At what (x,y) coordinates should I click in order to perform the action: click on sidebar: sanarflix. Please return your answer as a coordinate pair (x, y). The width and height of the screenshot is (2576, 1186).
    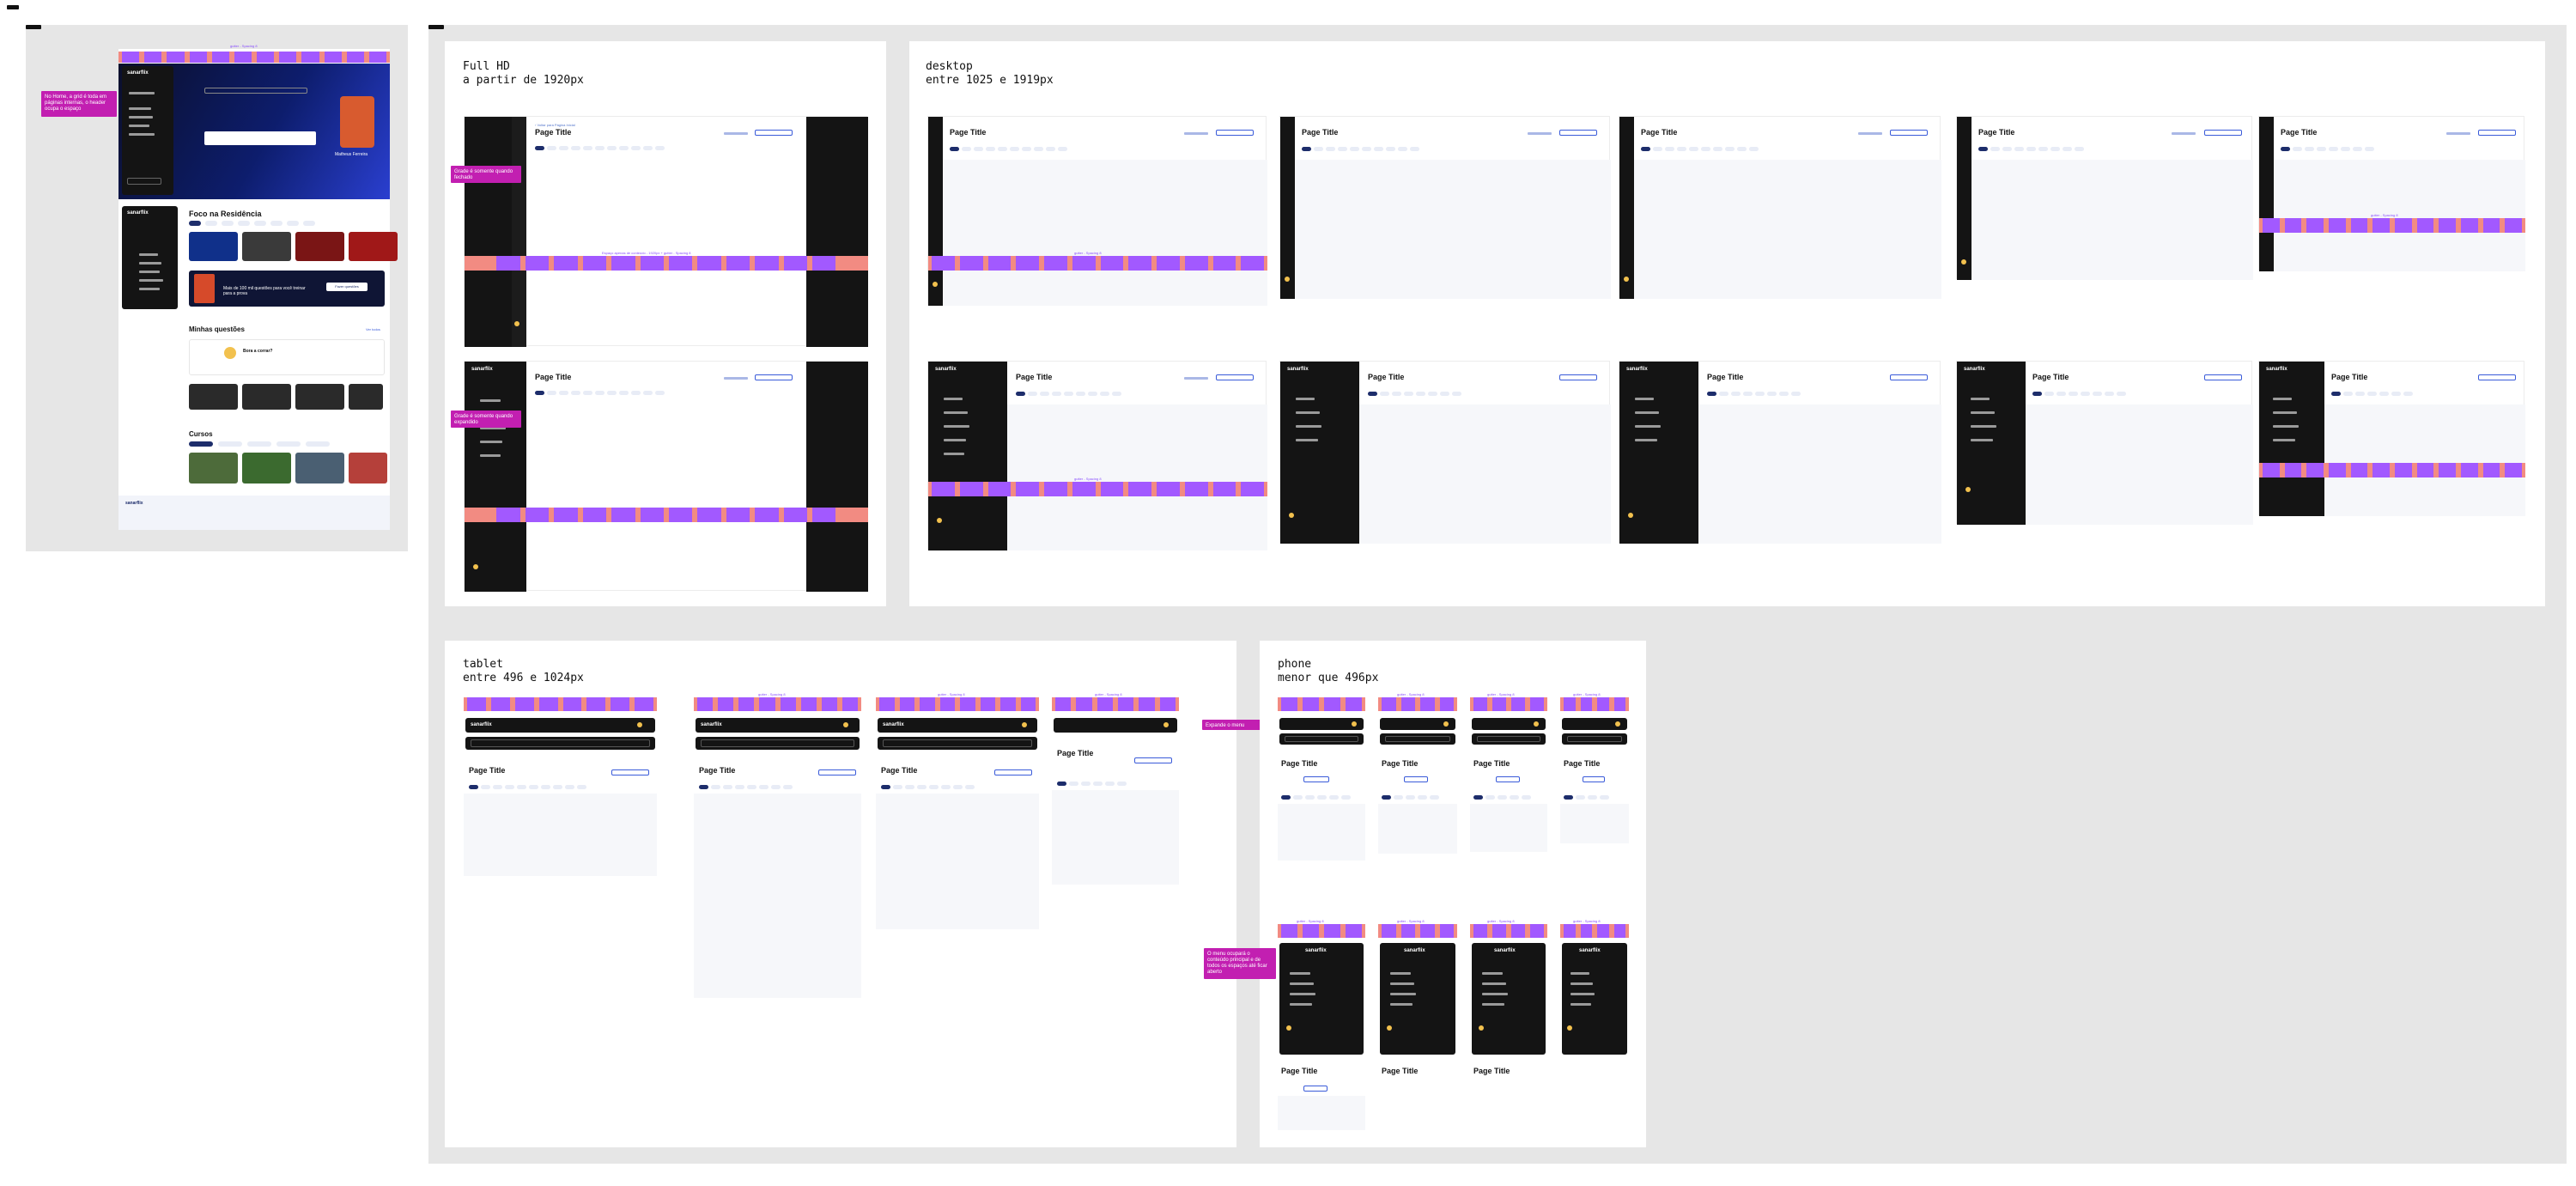
    Looking at the image, I should click on (148, 130).